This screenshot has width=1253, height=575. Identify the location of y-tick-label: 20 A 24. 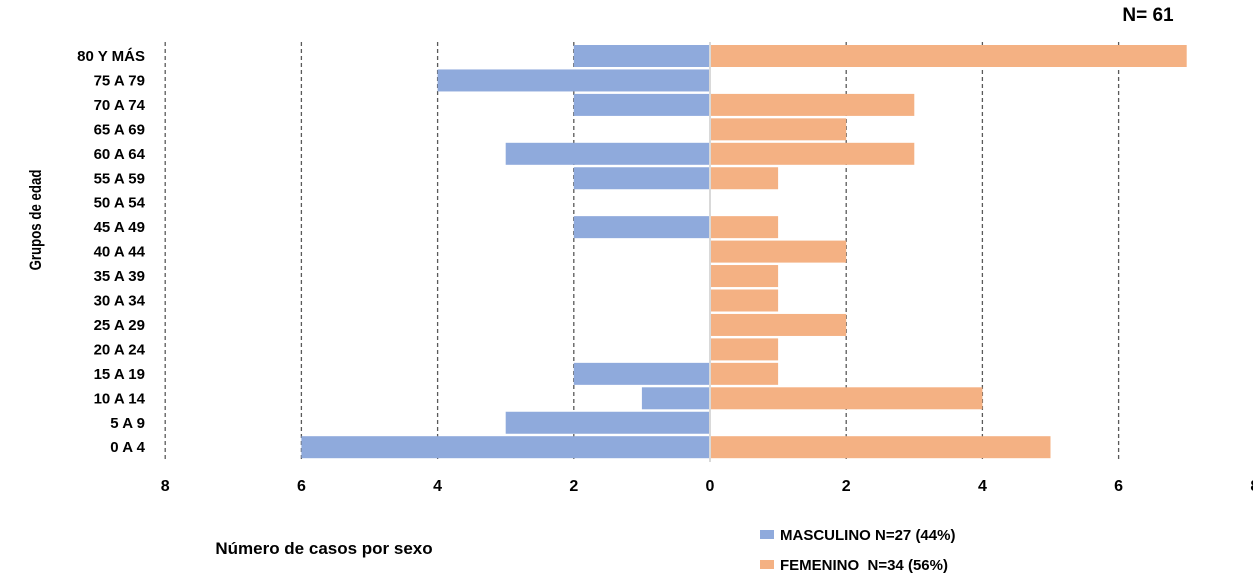
(120, 349).